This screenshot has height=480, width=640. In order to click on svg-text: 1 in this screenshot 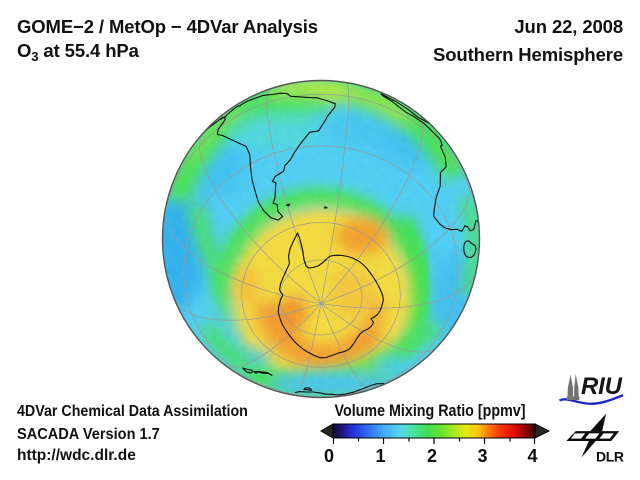, I will do `click(380, 456)`.